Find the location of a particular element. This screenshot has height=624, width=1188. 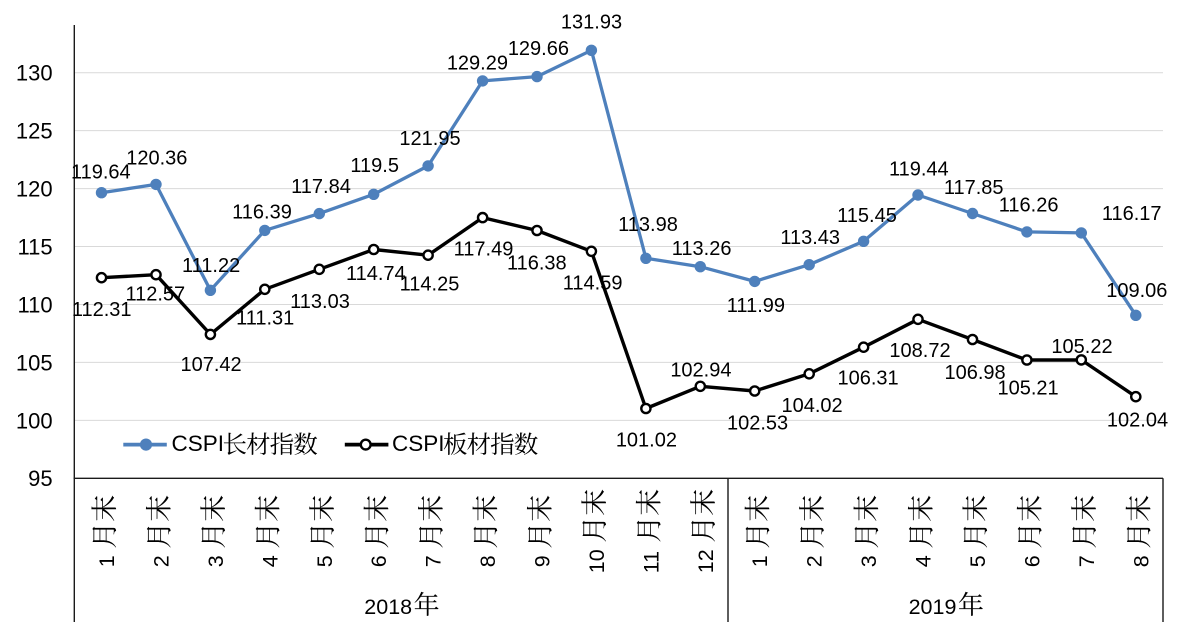

svg-text: 117.49 is located at coordinates (484, 250).